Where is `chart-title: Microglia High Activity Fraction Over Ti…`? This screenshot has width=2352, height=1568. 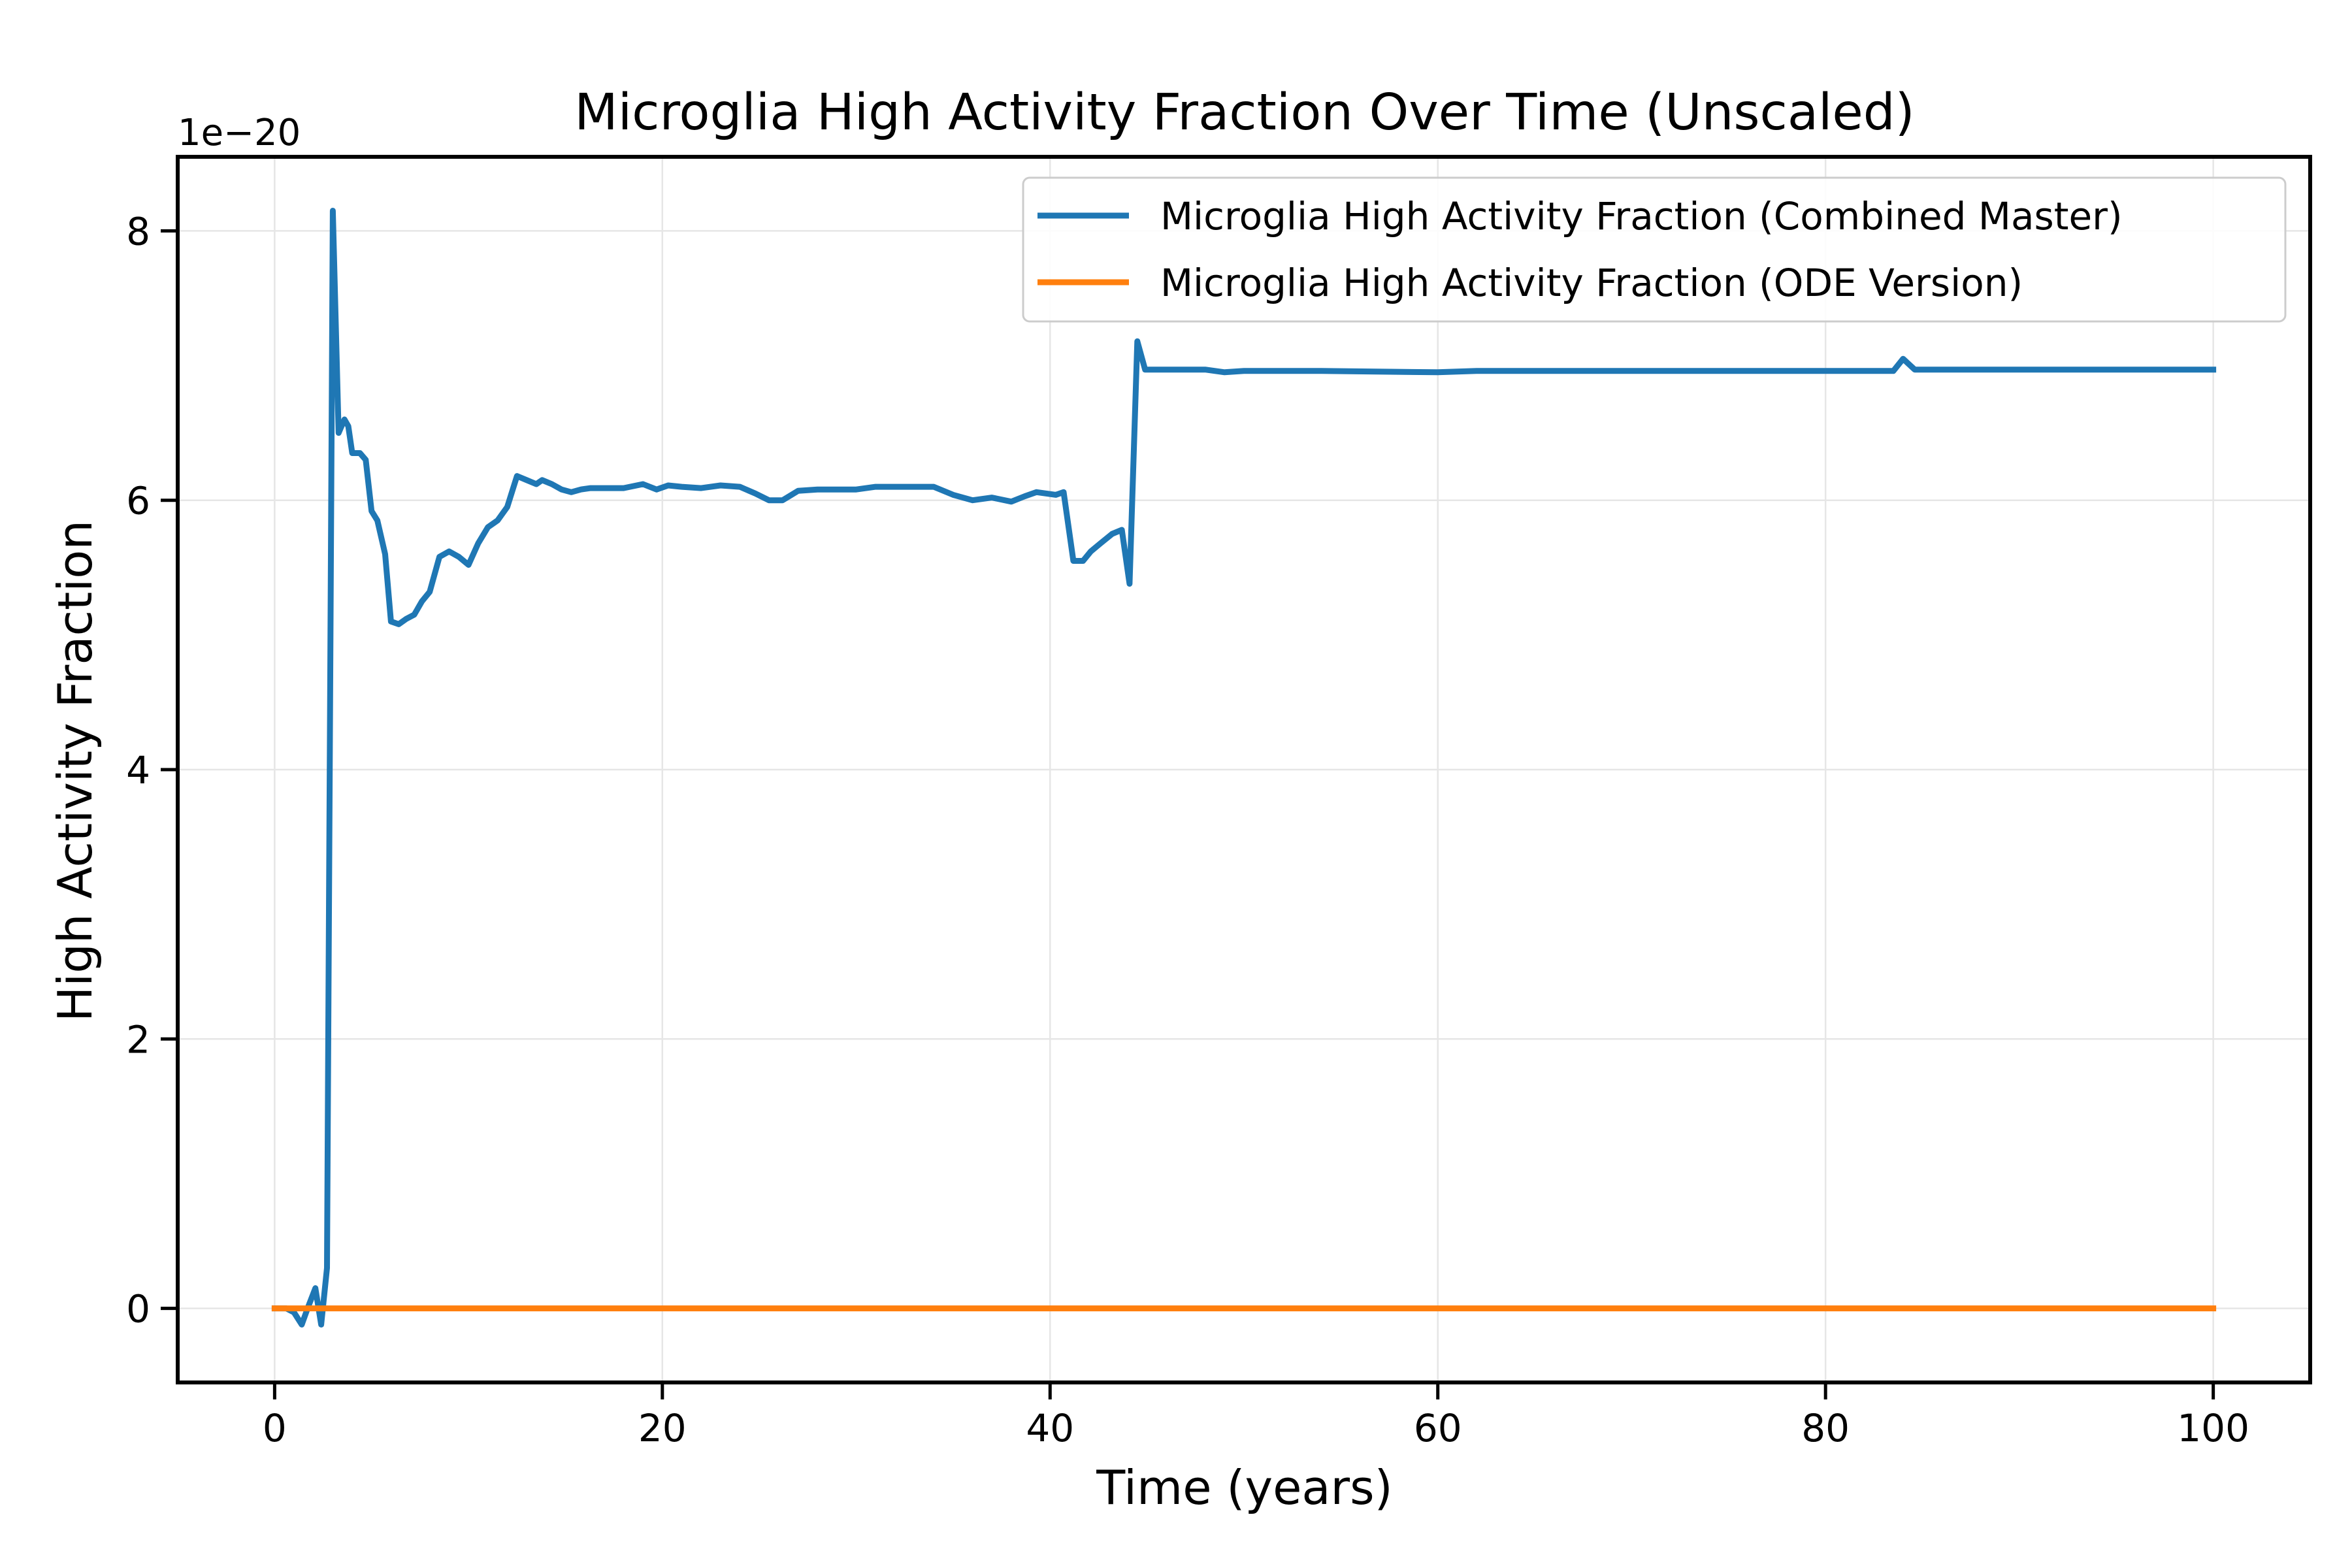
chart-title: Microglia High Activity Fraction Over Ti… is located at coordinates (1244, 113).